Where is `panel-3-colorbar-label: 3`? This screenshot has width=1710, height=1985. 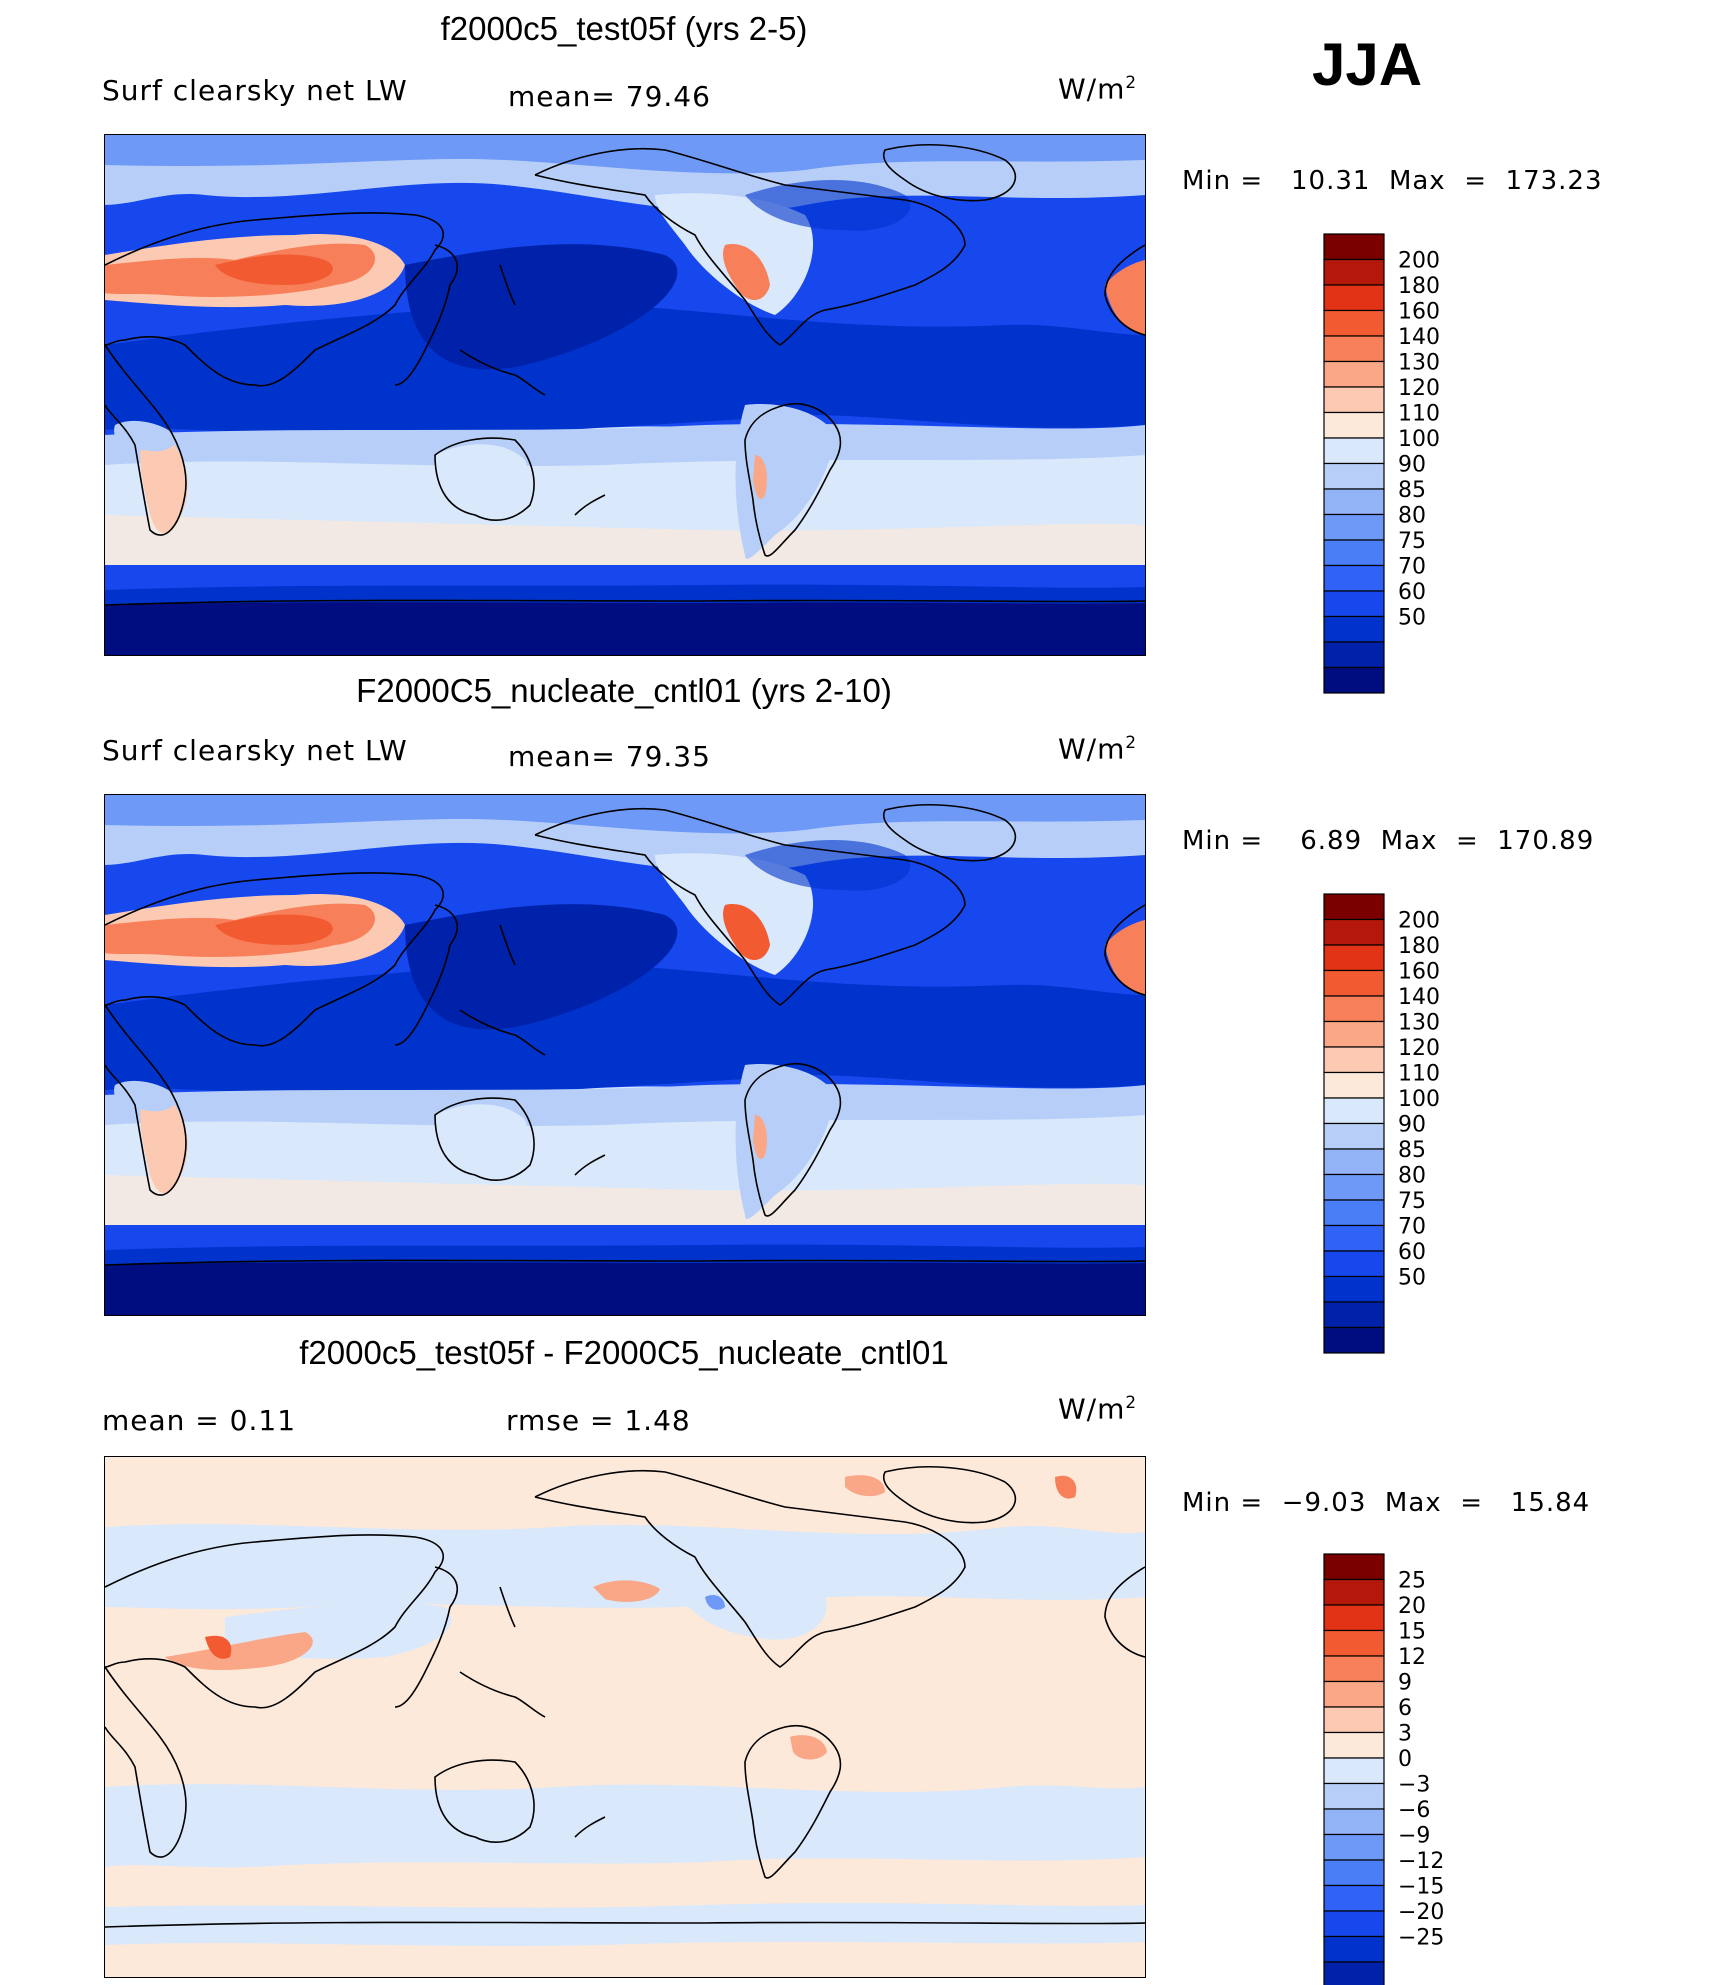 panel-3-colorbar-label: 3 is located at coordinates (1405, 1734).